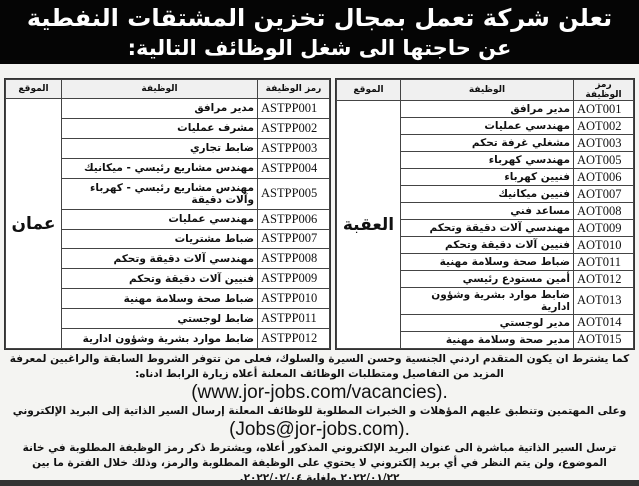  Describe the element at coordinates (603, 279) in the screenshot. I see `job-code: AOT012` at that location.